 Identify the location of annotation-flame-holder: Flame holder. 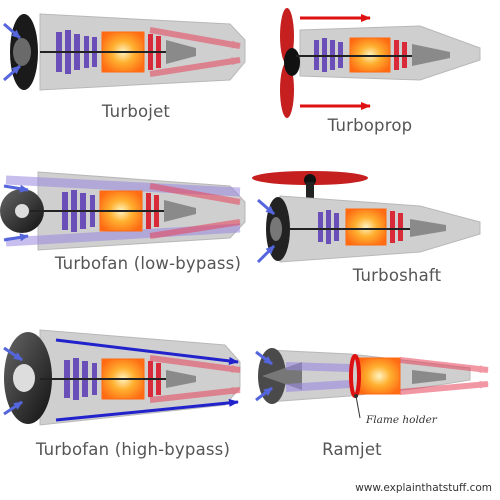
(401, 420).